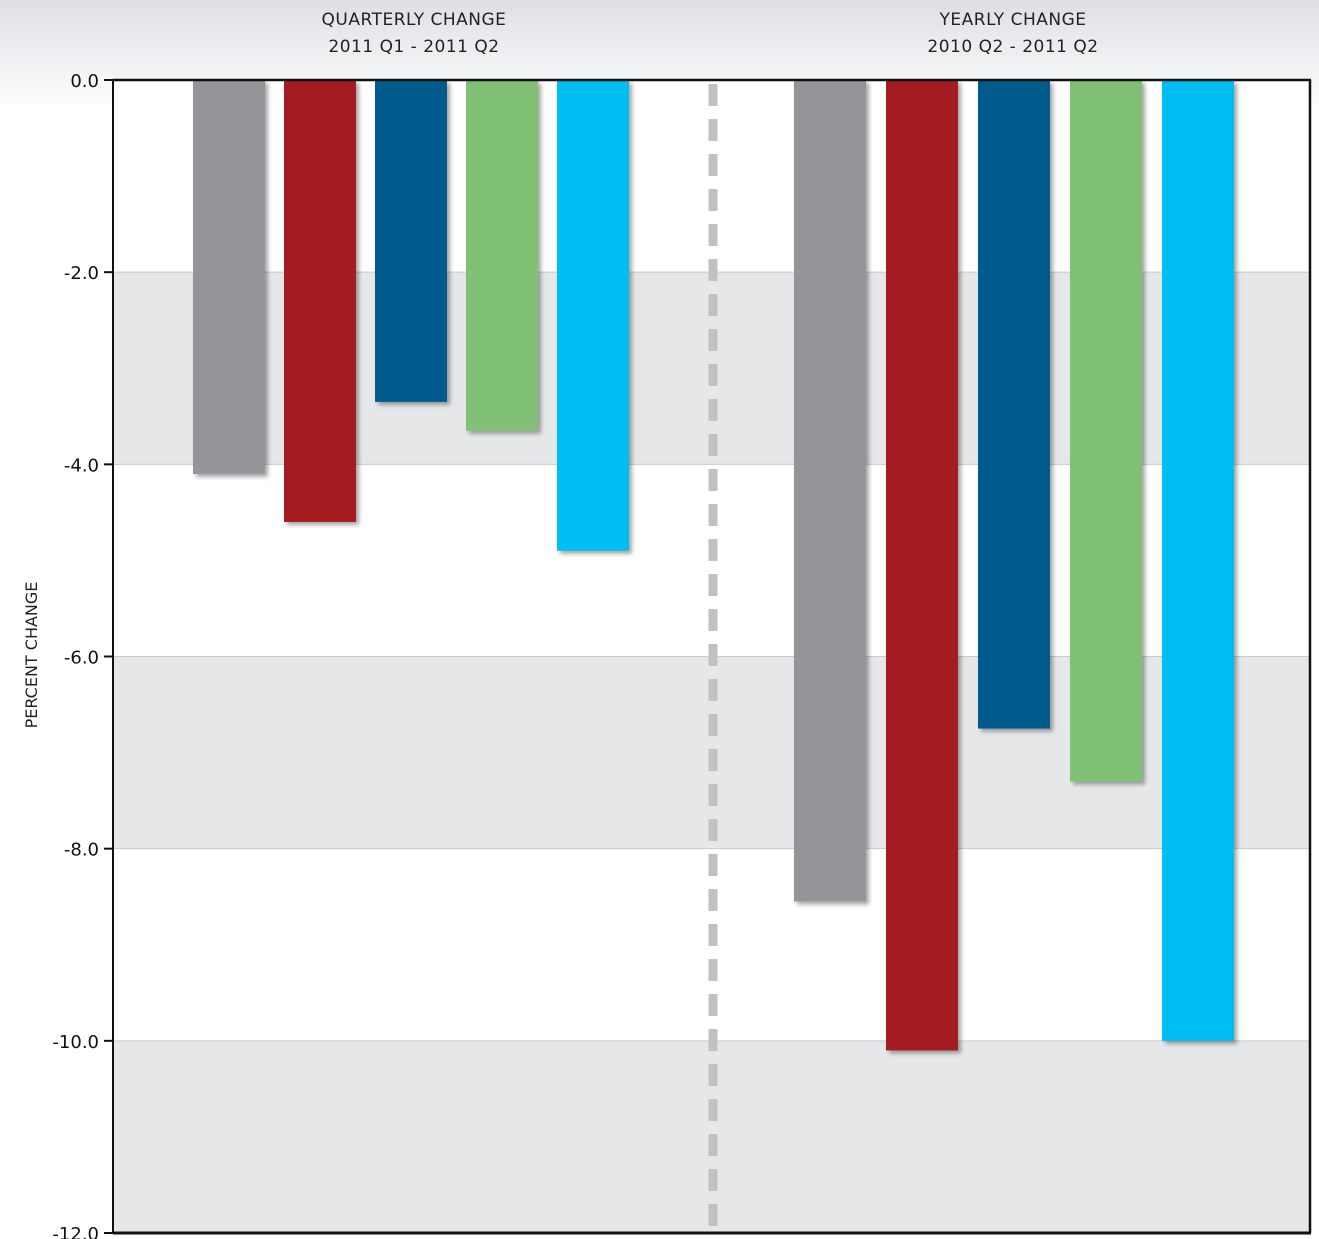  Describe the element at coordinates (81, 465) in the screenshot. I see `y-tick-label: -4.0` at that location.